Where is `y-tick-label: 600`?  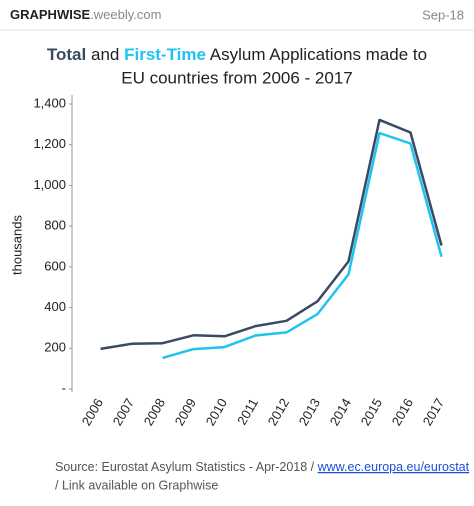 y-tick-label: 600 is located at coordinates (55, 265).